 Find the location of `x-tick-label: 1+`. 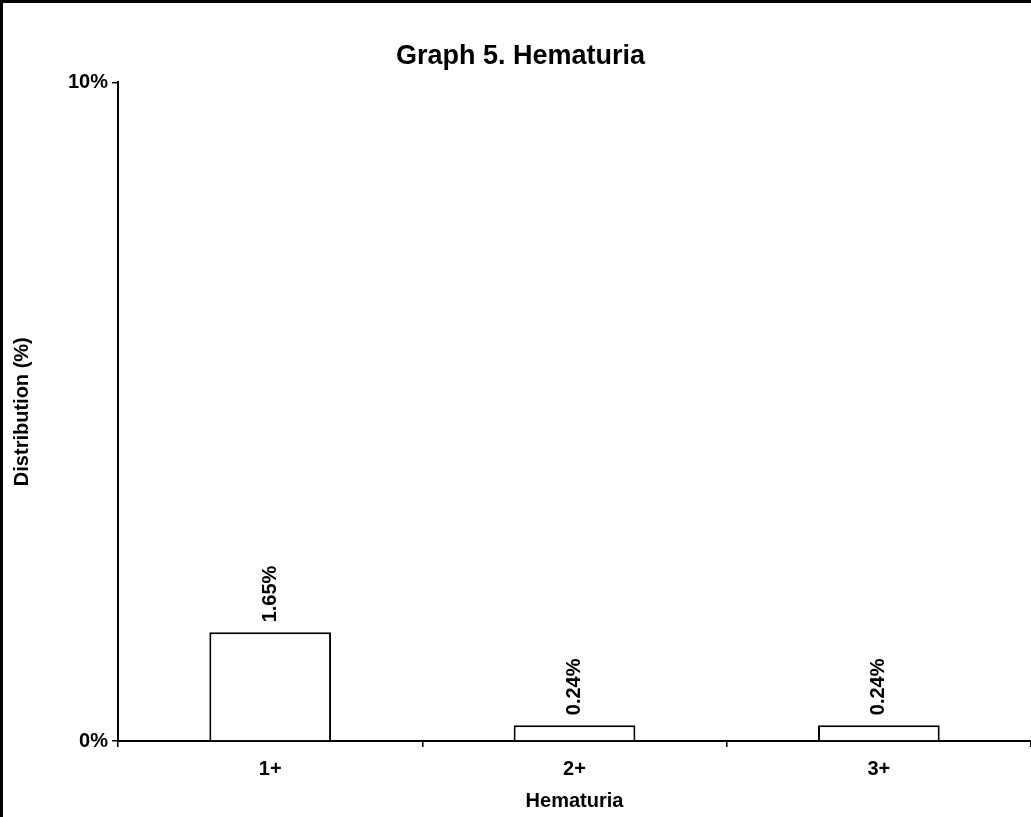

x-tick-label: 1+ is located at coordinates (270, 767).